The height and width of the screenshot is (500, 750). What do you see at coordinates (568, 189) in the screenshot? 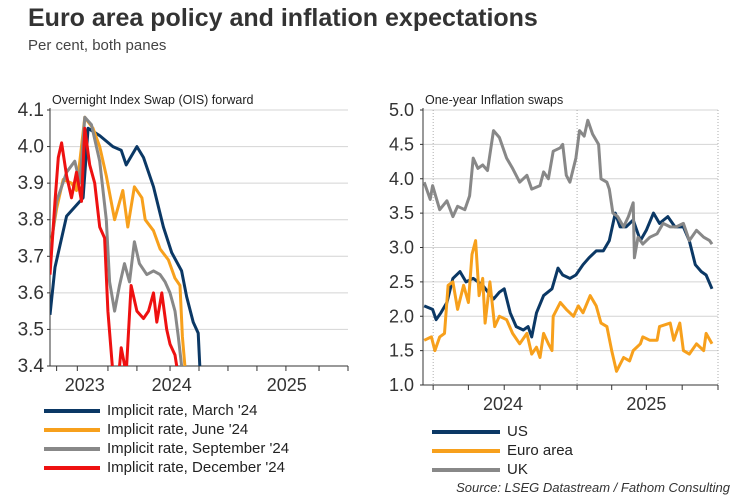
I see `series-line-uk` at bounding box center [568, 189].